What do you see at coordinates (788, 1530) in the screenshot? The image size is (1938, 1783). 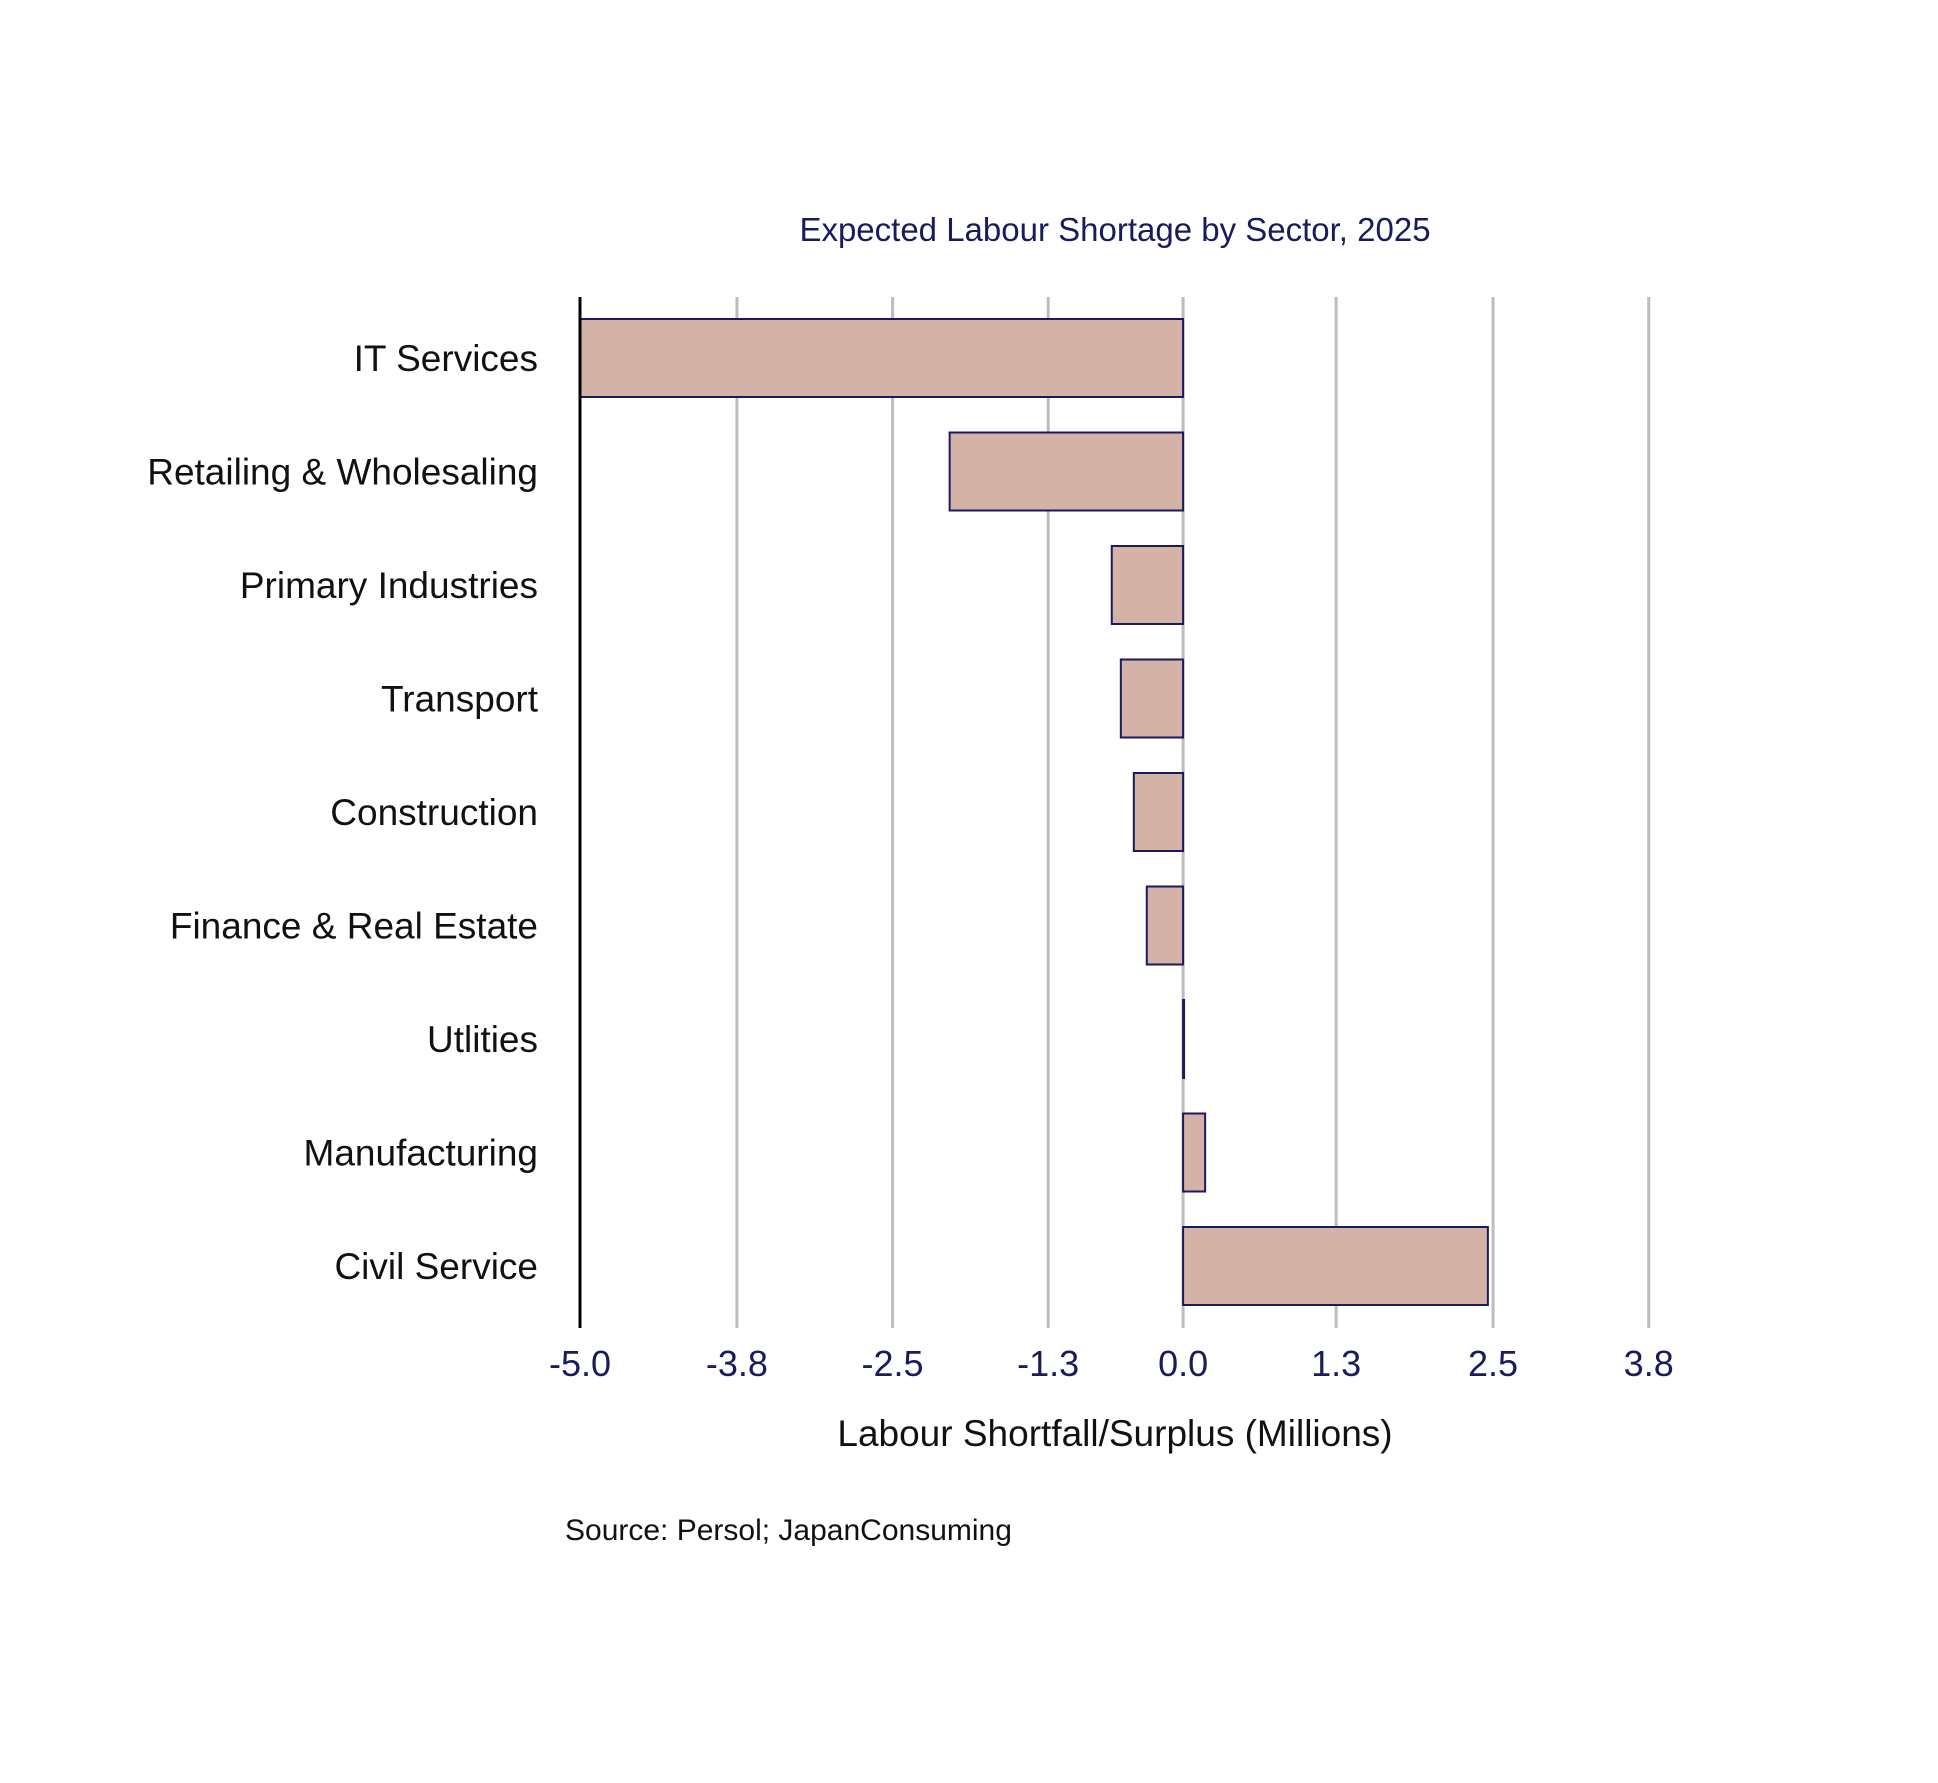 I see `source-note: Source: Persol; JapanConsuming` at bounding box center [788, 1530].